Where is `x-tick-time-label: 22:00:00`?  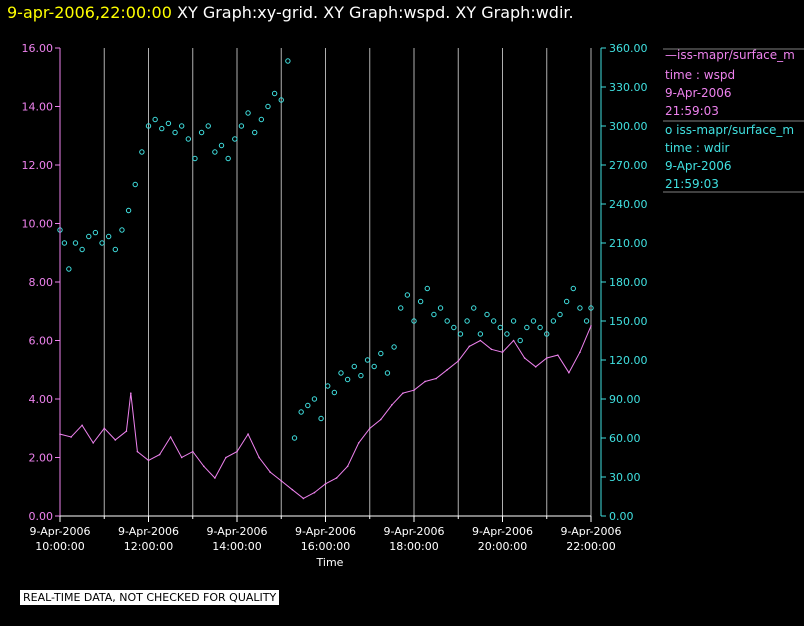 x-tick-time-label: 22:00:00 is located at coordinates (590, 546).